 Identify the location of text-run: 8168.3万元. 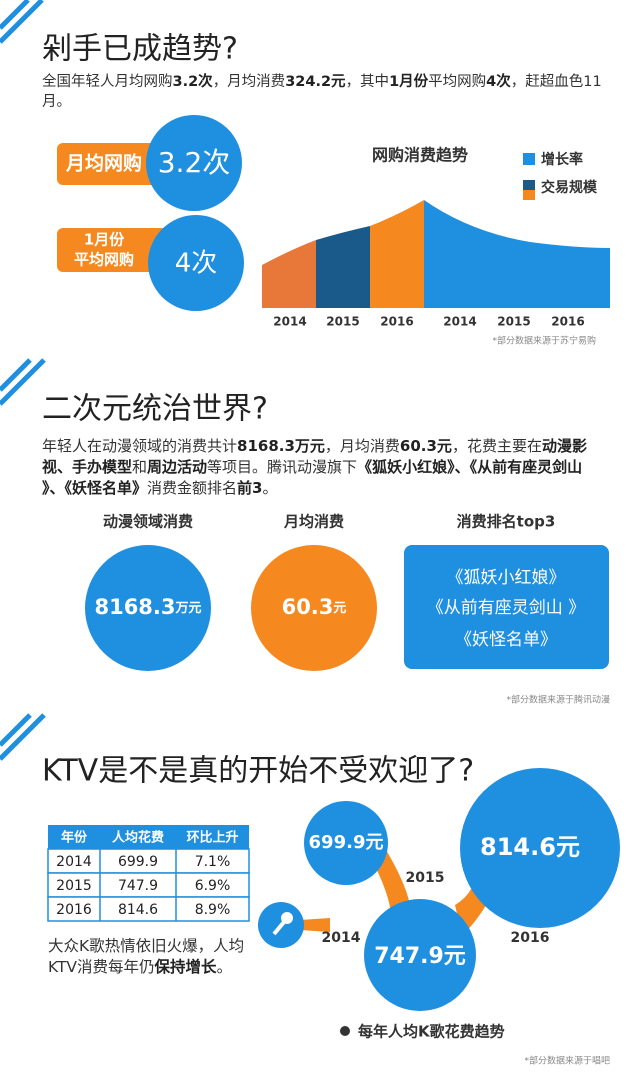
(281, 446).